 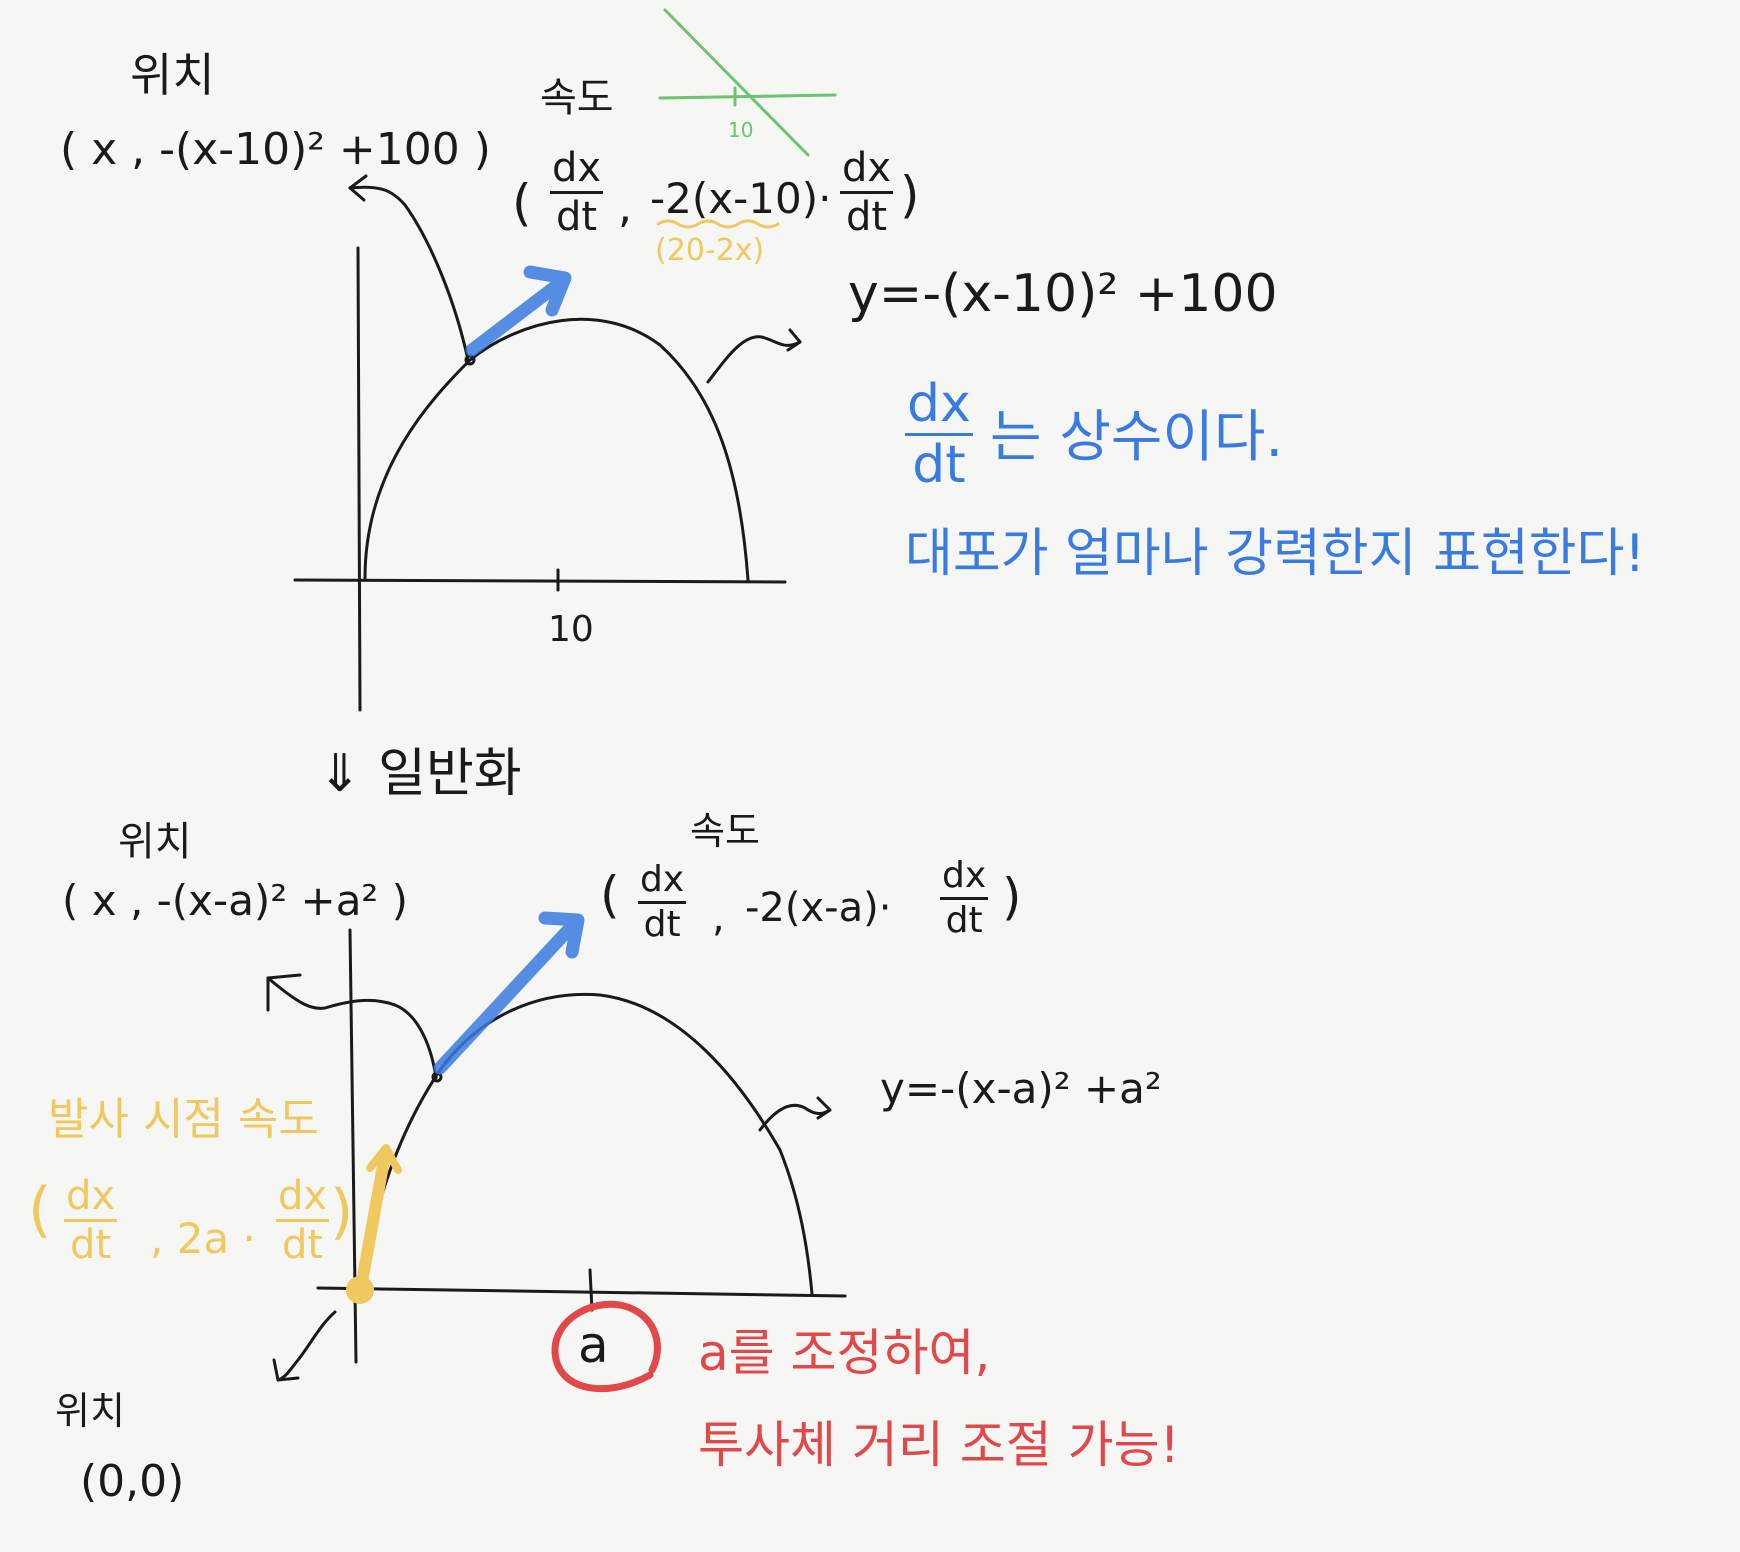 I want to click on origin-arrow-head, so click(x=286, y=1370).